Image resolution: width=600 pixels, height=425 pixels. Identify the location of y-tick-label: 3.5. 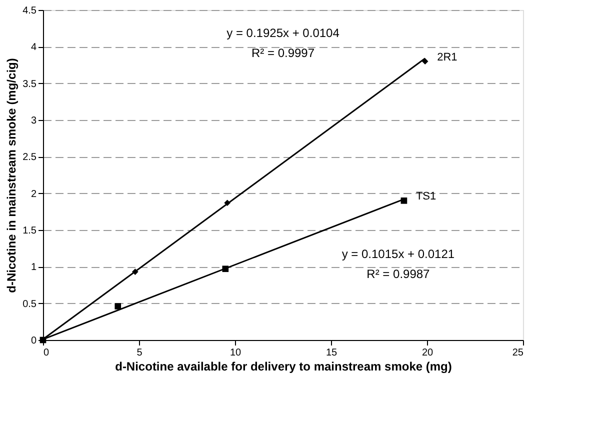
(29, 84).